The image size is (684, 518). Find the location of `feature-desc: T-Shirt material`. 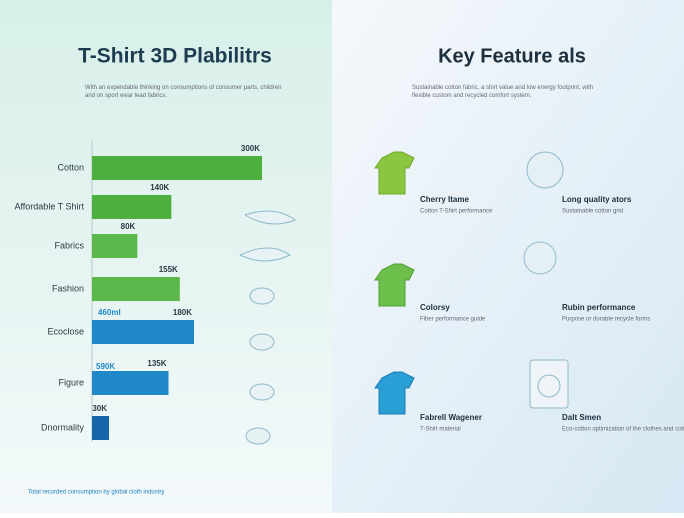

feature-desc: T-Shirt material is located at coordinates (440, 430).